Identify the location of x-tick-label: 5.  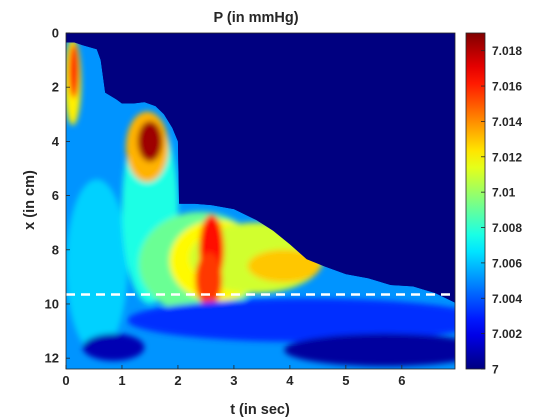
(345, 380).